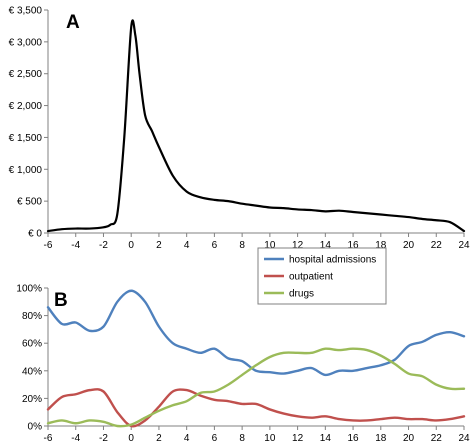  What do you see at coordinates (32, 316) in the screenshot?
I see `y-tick-label: 80%` at bounding box center [32, 316].